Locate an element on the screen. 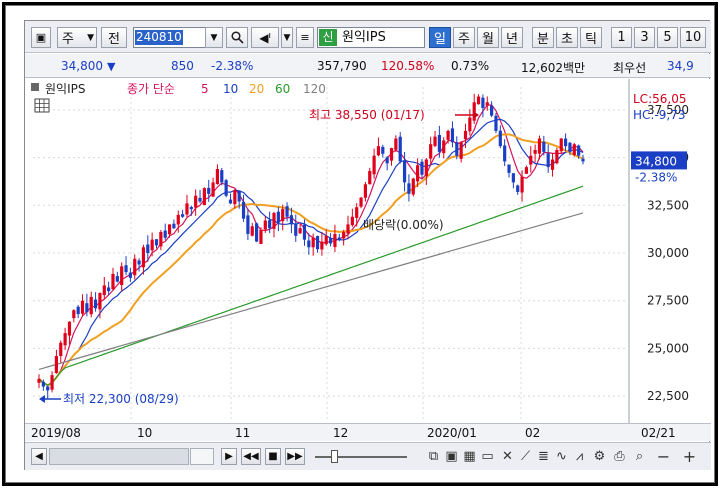 The width and height of the screenshot is (720, 488). zoom-search-icon: ⌕ is located at coordinates (639, 456).